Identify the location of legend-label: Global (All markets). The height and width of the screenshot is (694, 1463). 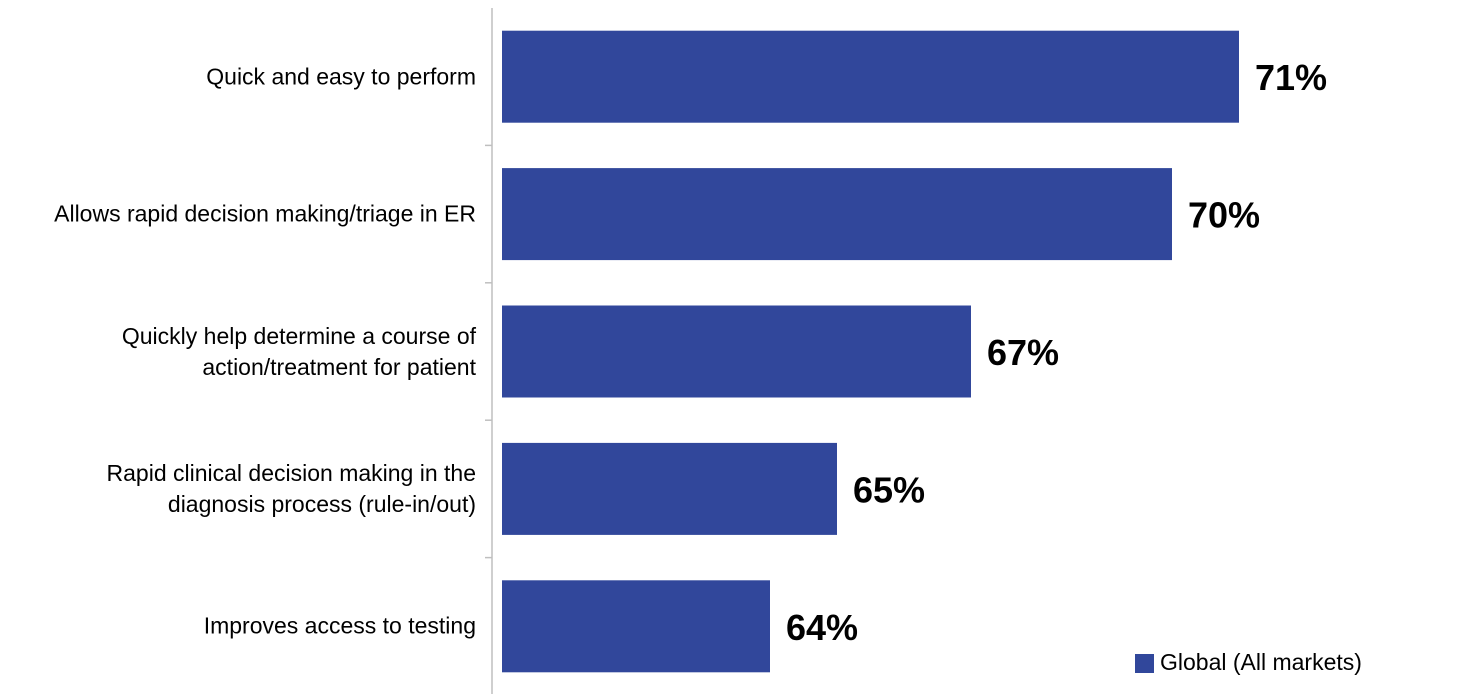
(1261, 662).